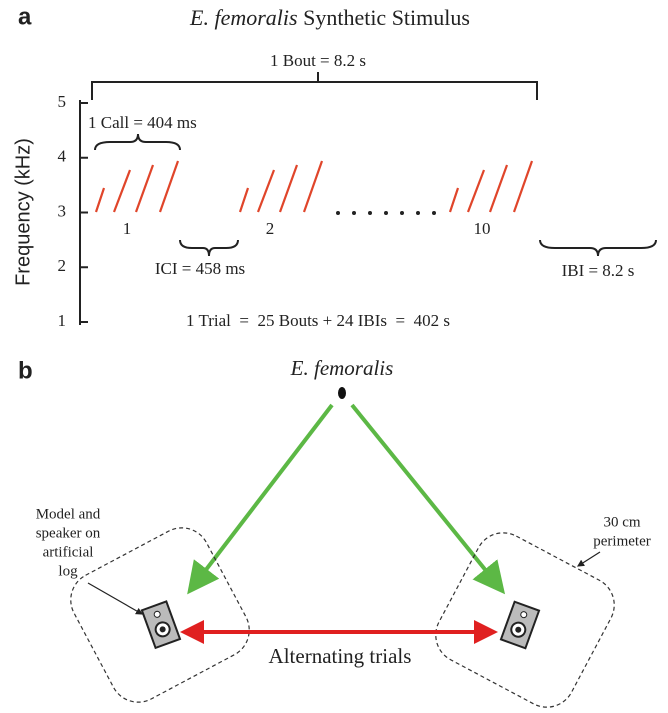 The image size is (668, 713). I want to click on trial-label: 1 Trial = 25 Bouts + 24 IBIs = 402 s, so click(318, 320).